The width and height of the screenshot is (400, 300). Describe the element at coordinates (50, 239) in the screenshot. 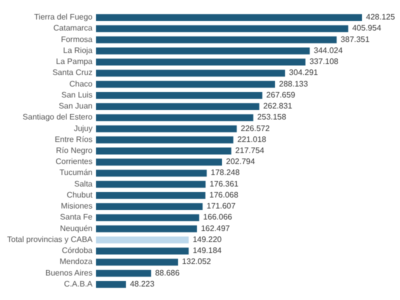

I see `y-tick-label: Total provincias y CABA` at that location.